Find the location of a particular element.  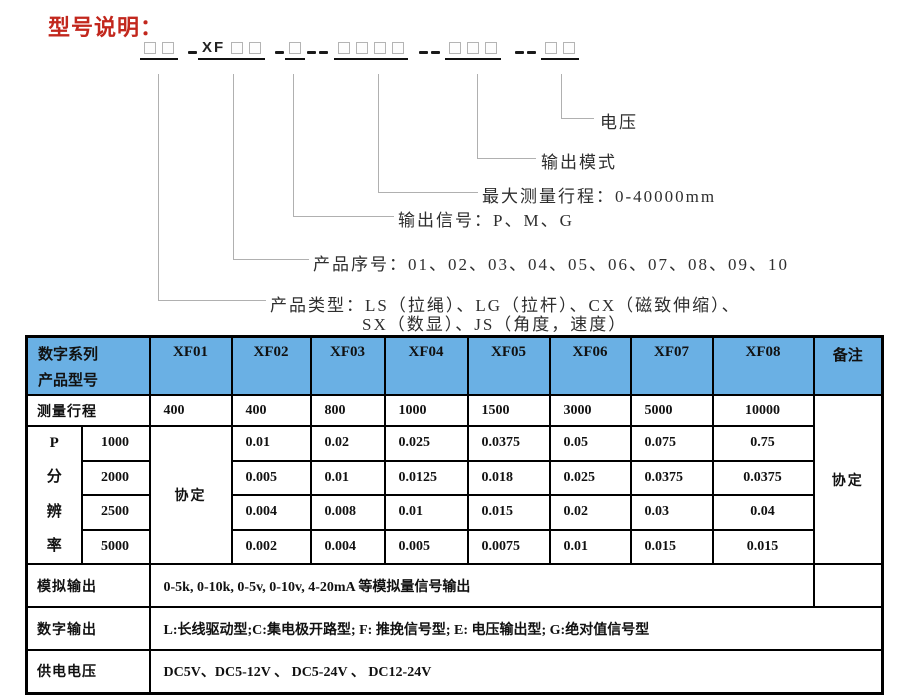

res-5000-xf03: 0.004 is located at coordinates (347, 546).